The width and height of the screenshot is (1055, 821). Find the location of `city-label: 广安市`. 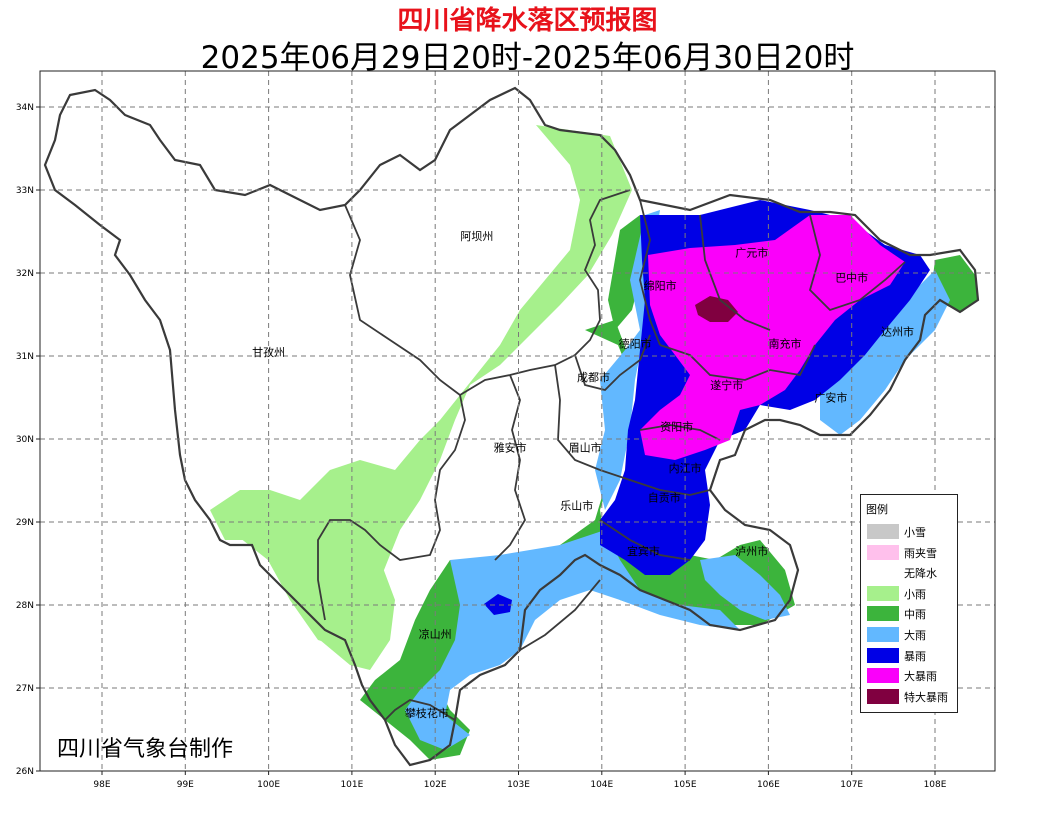

city-label: 广安市 is located at coordinates (830, 398).